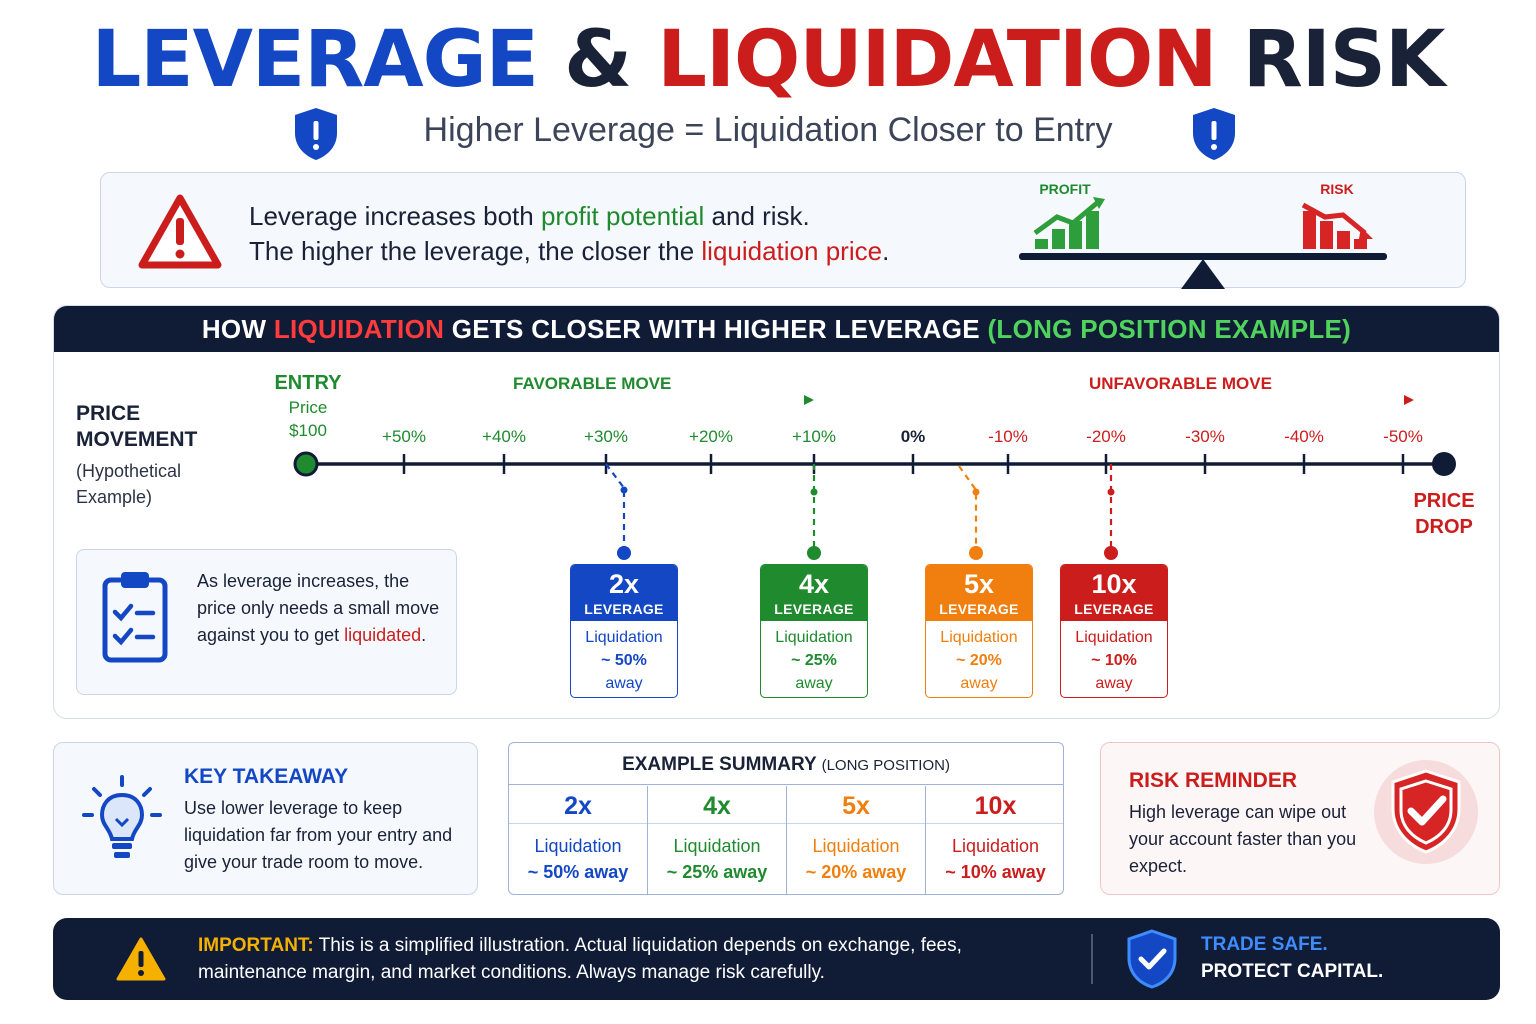 This screenshot has height=1024, width=1536. What do you see at coordinates (308, 419) in the screenshot?
I see `entry-price: Price $100` at bounding box center [308, 419].